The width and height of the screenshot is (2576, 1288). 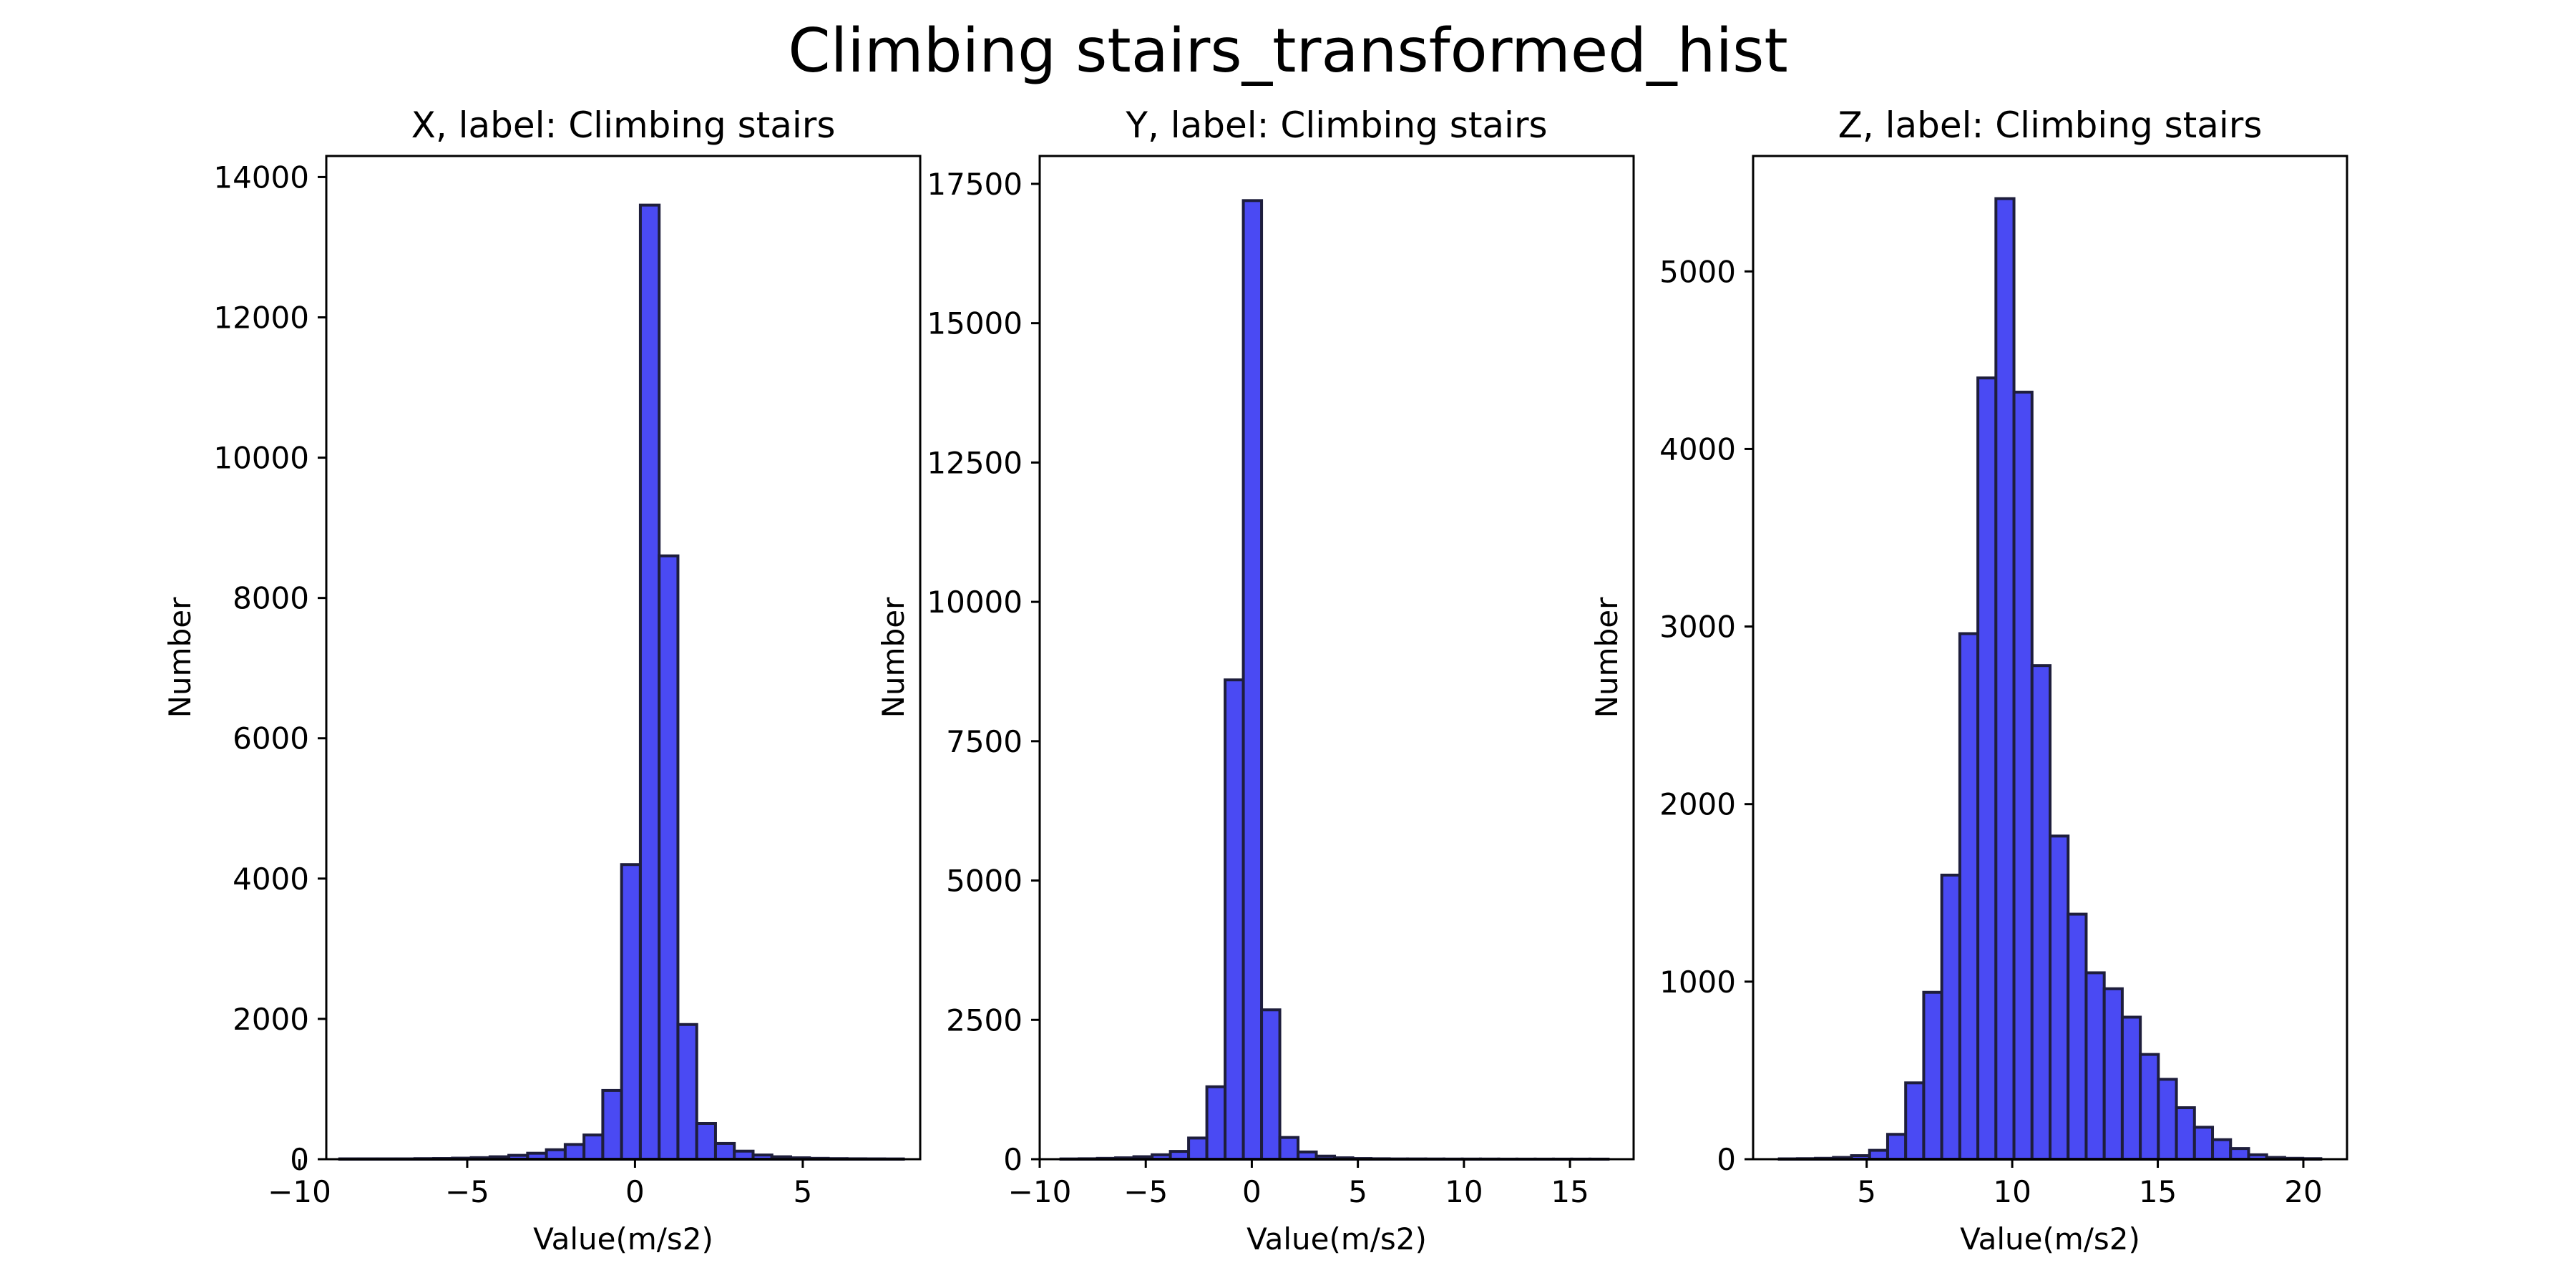 I want to click on panel-x-ytick-label: 2000, so click(x=271, y=1019).